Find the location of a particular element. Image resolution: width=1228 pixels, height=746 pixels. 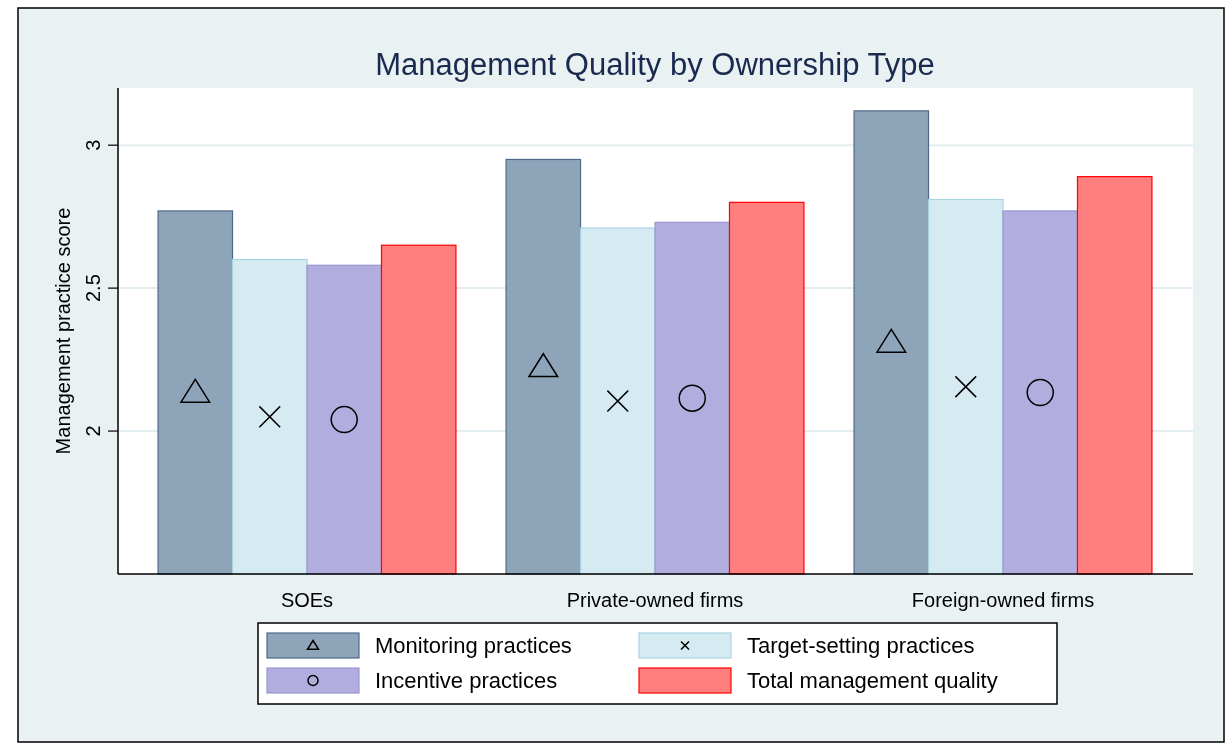

y-tick-label: 2.5 is located at coordinates (93, 288).